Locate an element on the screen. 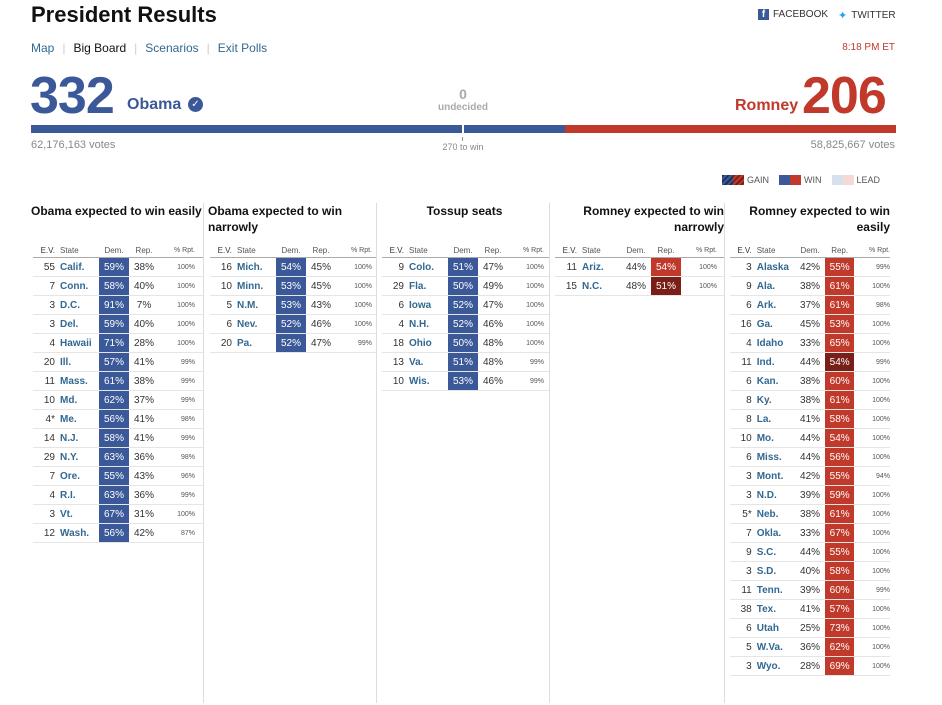 Image resolution: width=942 pixels, height=705 pixels. state-link: Ill. is located at coordinates (66, 362).